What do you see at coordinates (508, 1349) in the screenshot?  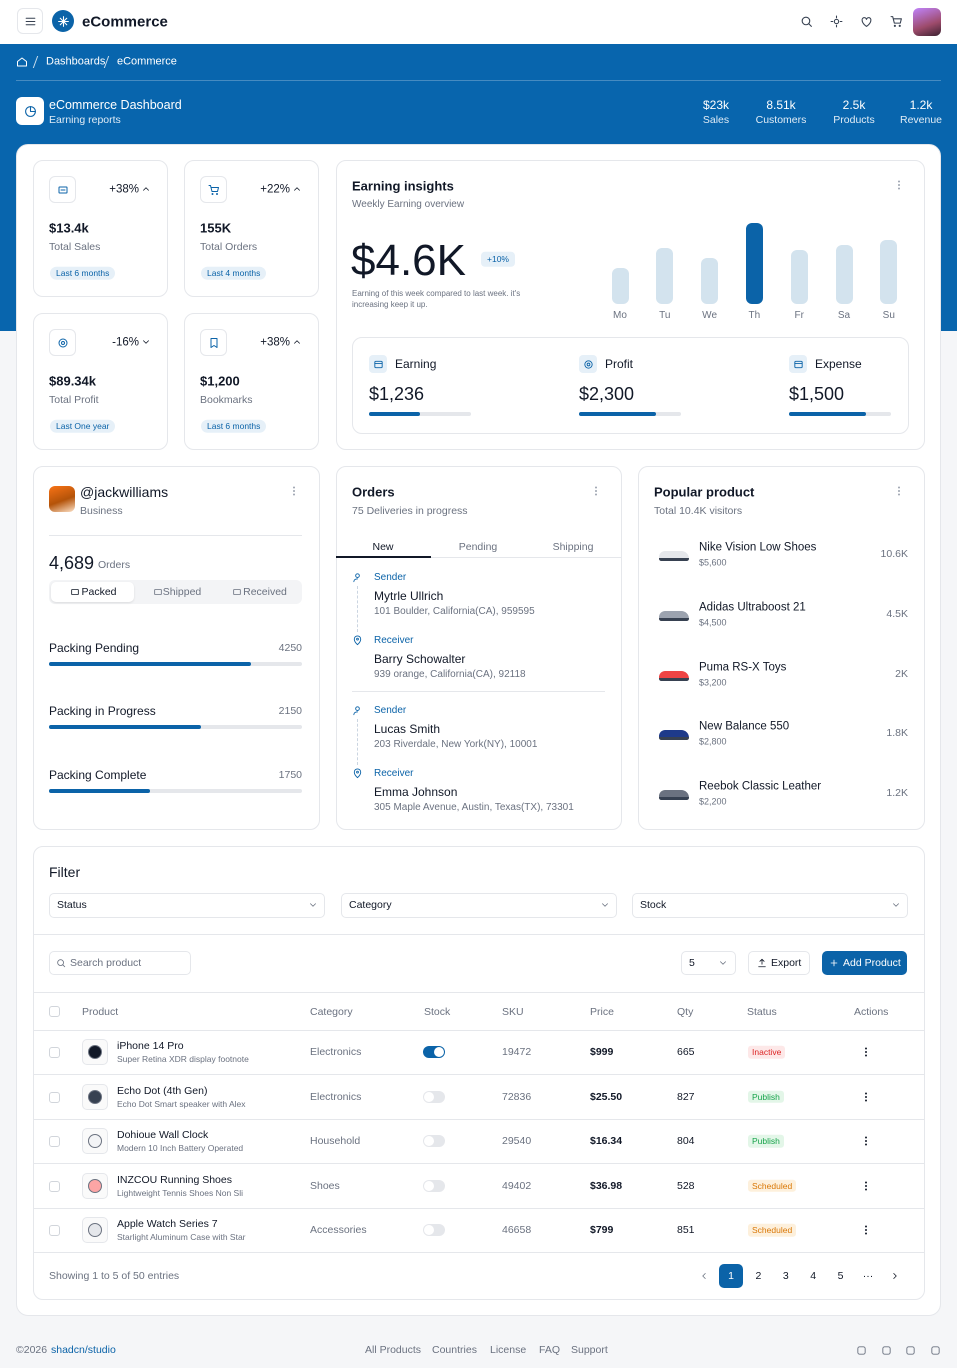 I see `footer-link: License` at bounding box center [508, 1349].